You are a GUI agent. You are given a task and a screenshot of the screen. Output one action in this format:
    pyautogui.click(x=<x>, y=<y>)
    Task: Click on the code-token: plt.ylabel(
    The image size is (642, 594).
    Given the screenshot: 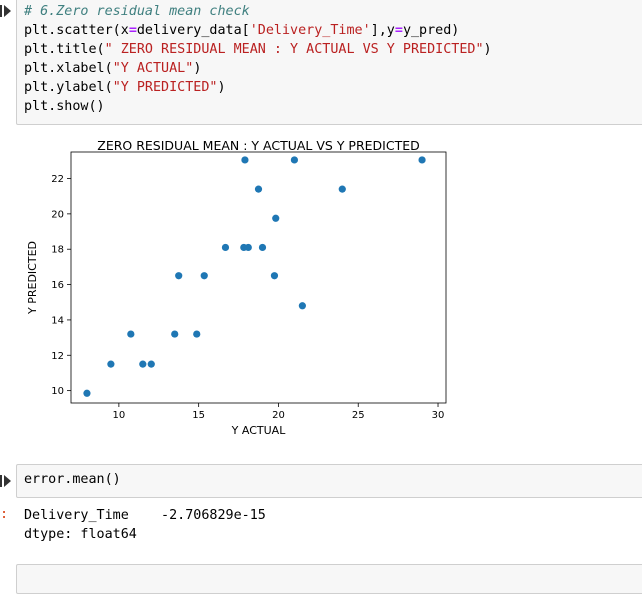 What is the action you would take?
    pyautogui.click(x=68, y=87)
    